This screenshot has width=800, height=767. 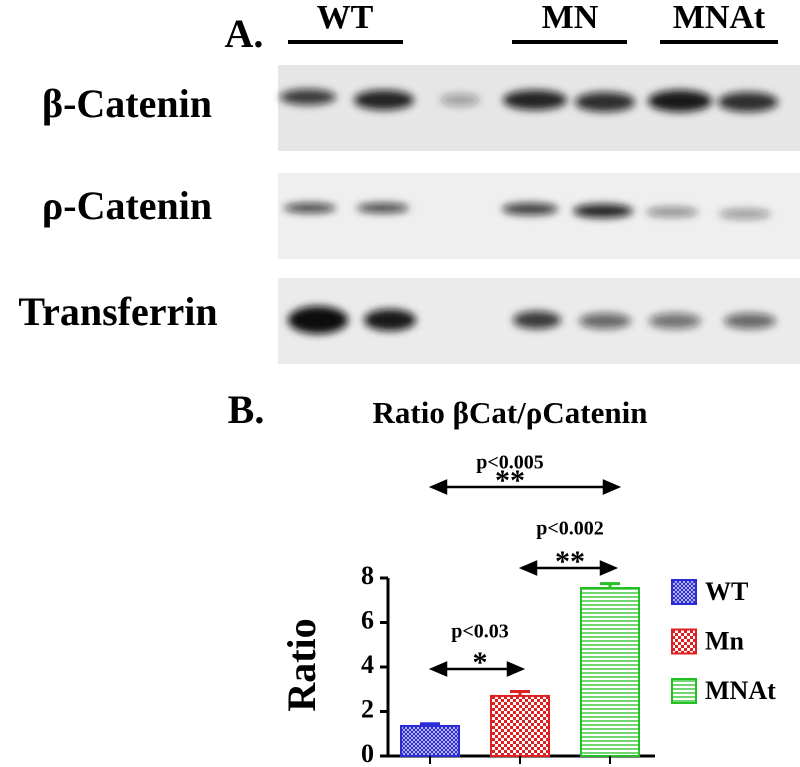 What do you see at coordinates (367, 664) in the screenshot?
I see `y-tick-label: 4` at bounding box center [367, 664].